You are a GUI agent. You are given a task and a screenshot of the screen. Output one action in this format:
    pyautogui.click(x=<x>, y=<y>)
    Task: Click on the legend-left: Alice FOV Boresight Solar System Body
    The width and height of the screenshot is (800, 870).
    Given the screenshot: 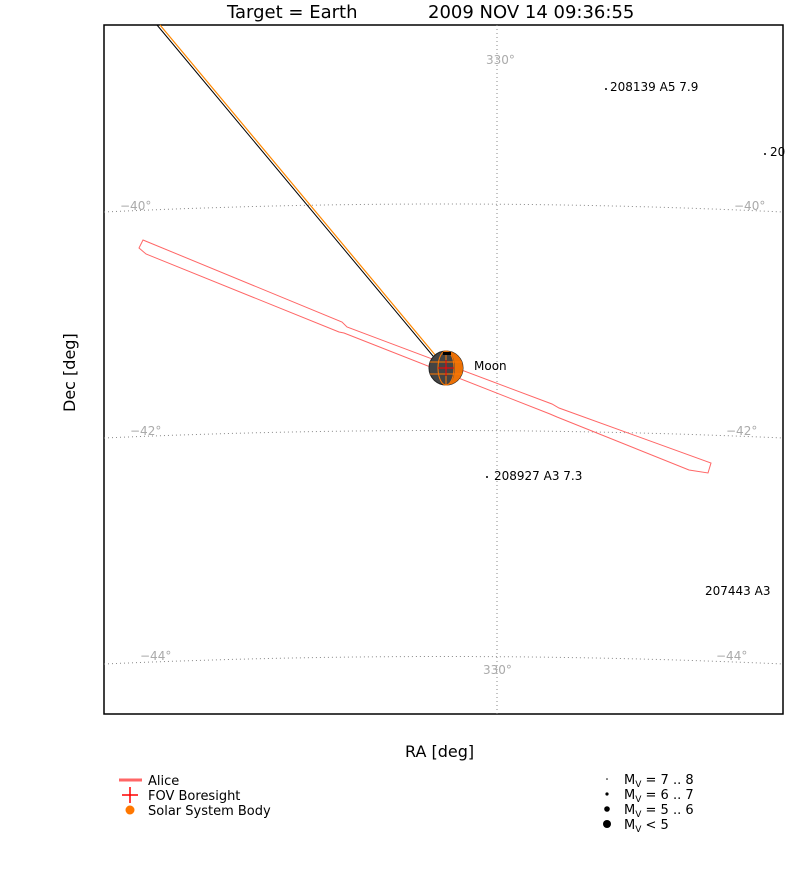 What is the action you would take?
    pyautogui.click(x=195, y=796)
    